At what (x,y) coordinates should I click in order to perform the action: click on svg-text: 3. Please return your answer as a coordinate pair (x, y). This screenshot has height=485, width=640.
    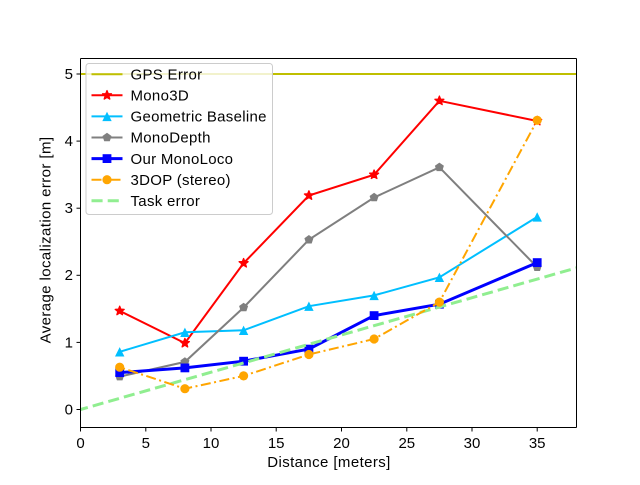
    Looking at the image, I should click on (69, 208).